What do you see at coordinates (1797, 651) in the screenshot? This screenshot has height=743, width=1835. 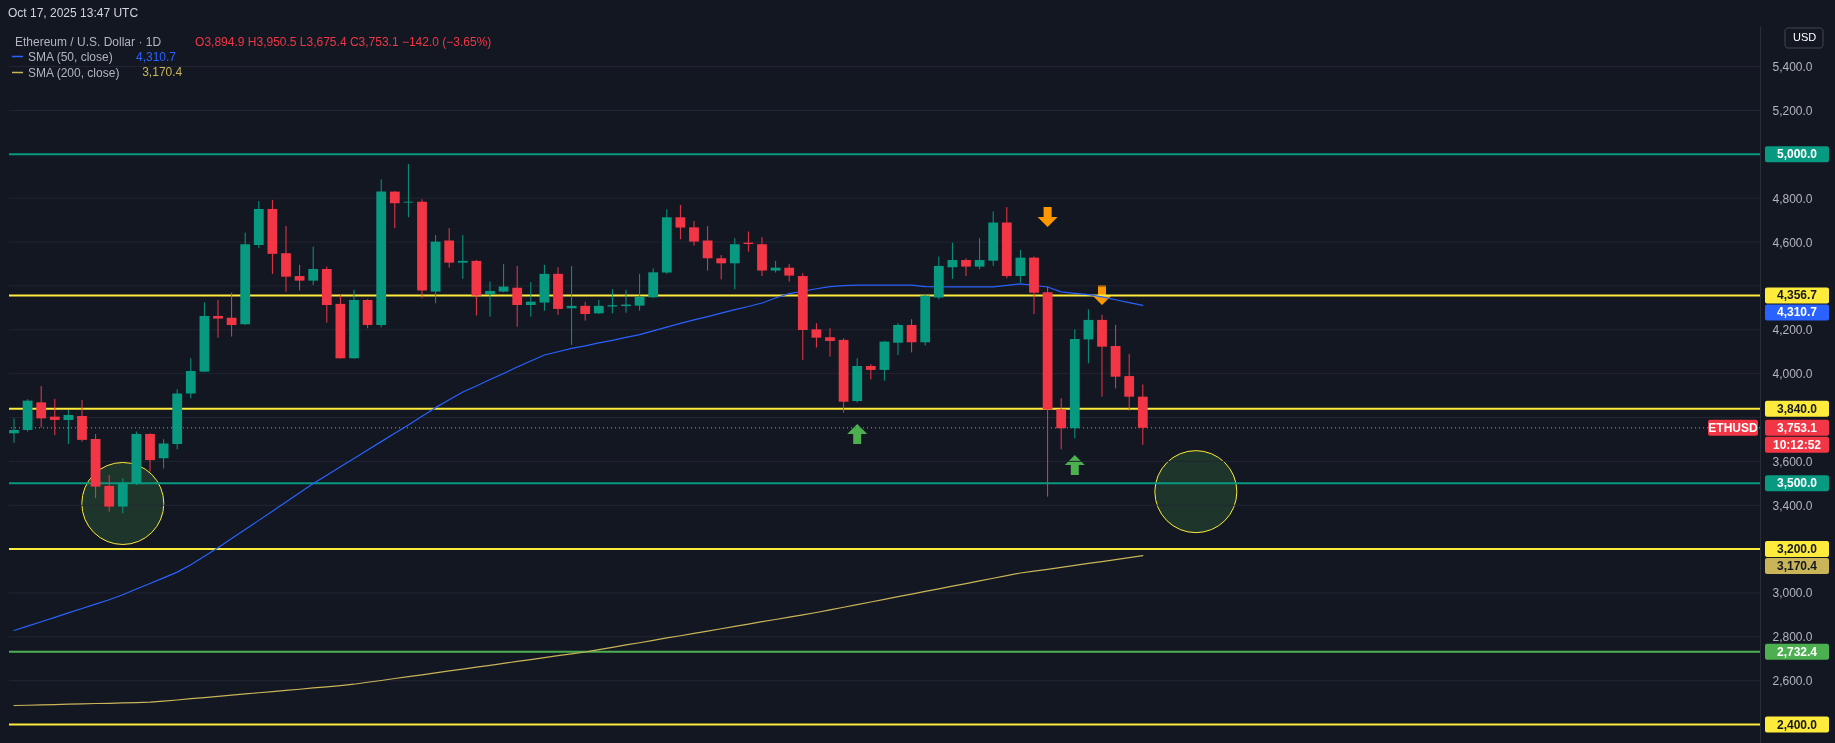 I see `ref-line-label: 2,732.4` at bounding box center [1797, 651].